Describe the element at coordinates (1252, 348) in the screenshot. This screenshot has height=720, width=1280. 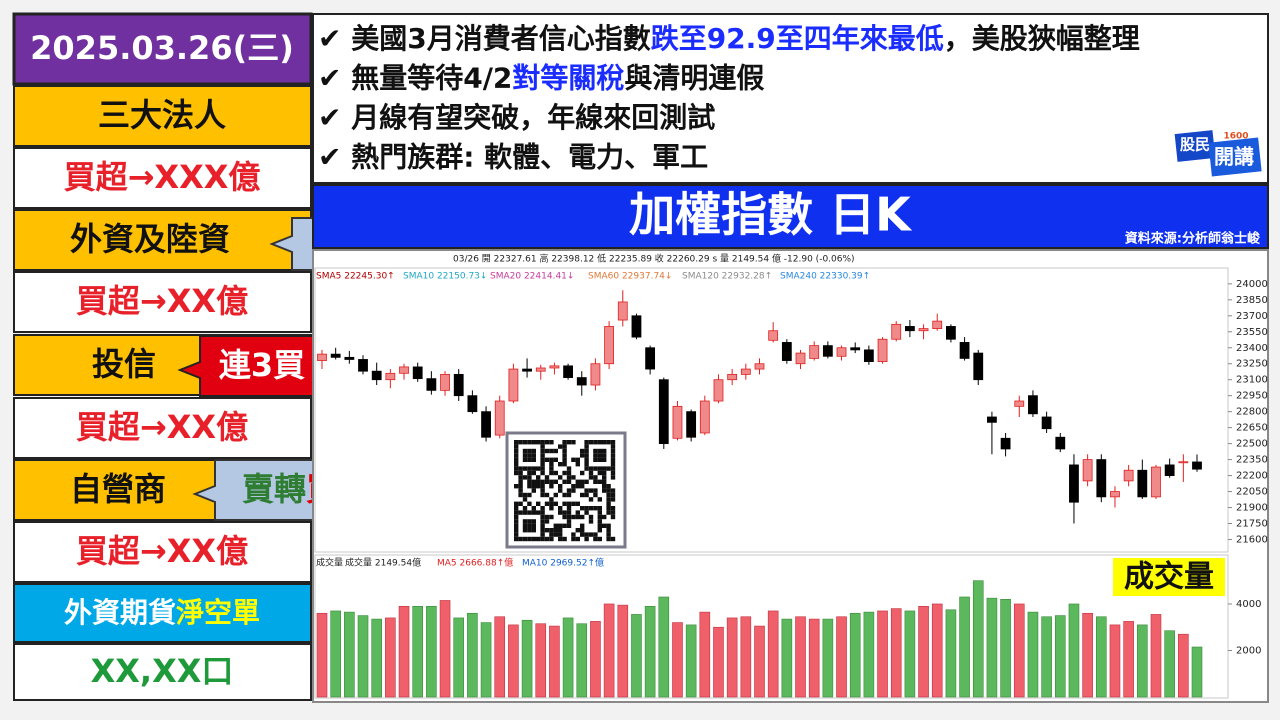
I see `y-tick-label: 23400` at that location.